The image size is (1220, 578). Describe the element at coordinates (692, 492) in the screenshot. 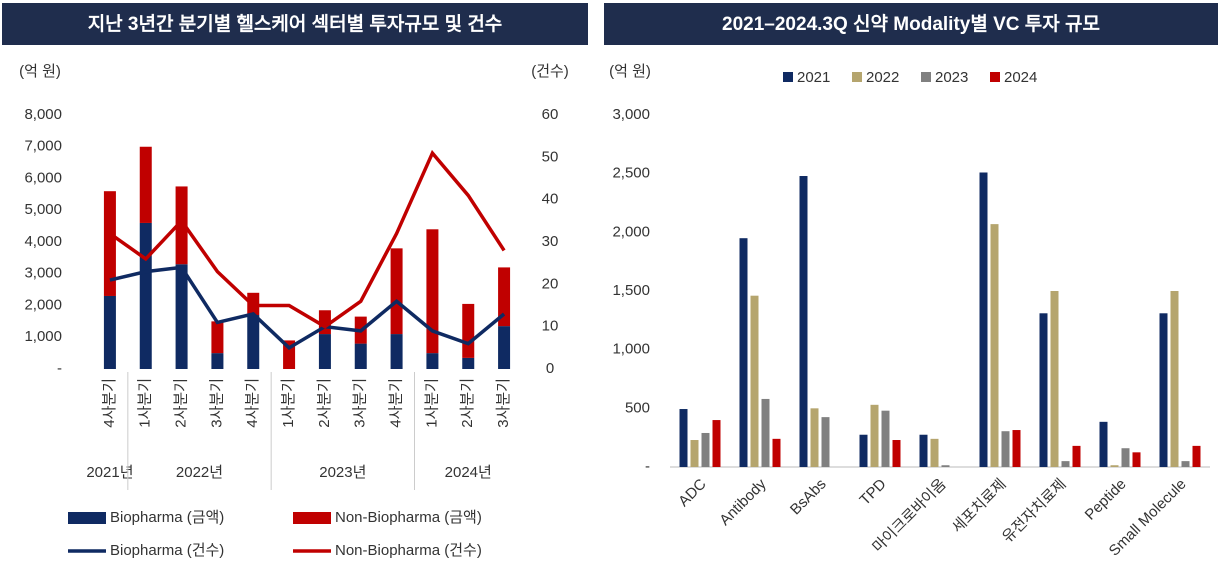

I see `x-tick-label: ADC` at that location.